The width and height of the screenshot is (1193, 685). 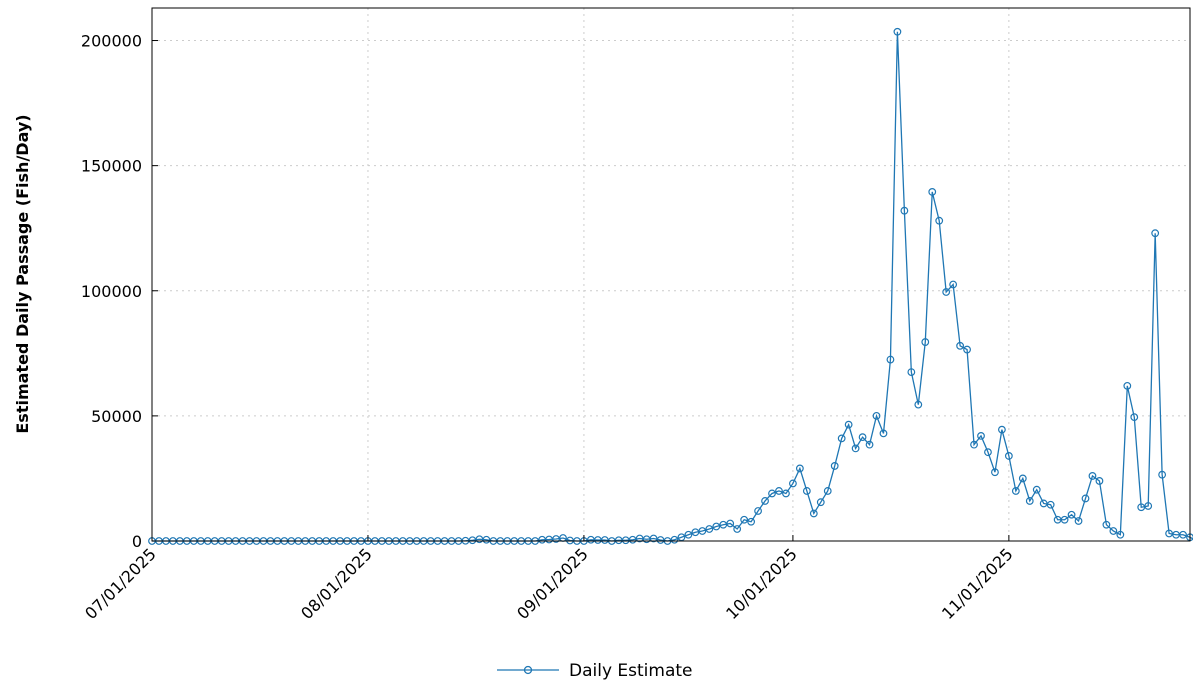 I want to click on x-tick-label: 09/01/2025, so click(x=552, y=583).